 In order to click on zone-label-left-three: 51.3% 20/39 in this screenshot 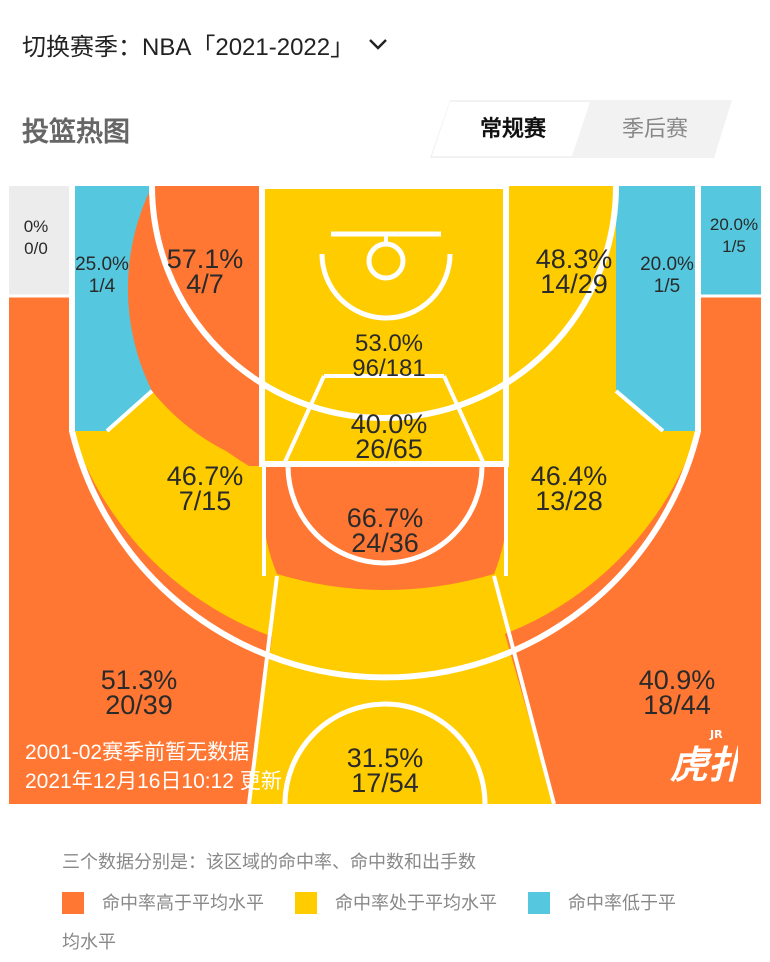, I will do `click(139, 692)`.